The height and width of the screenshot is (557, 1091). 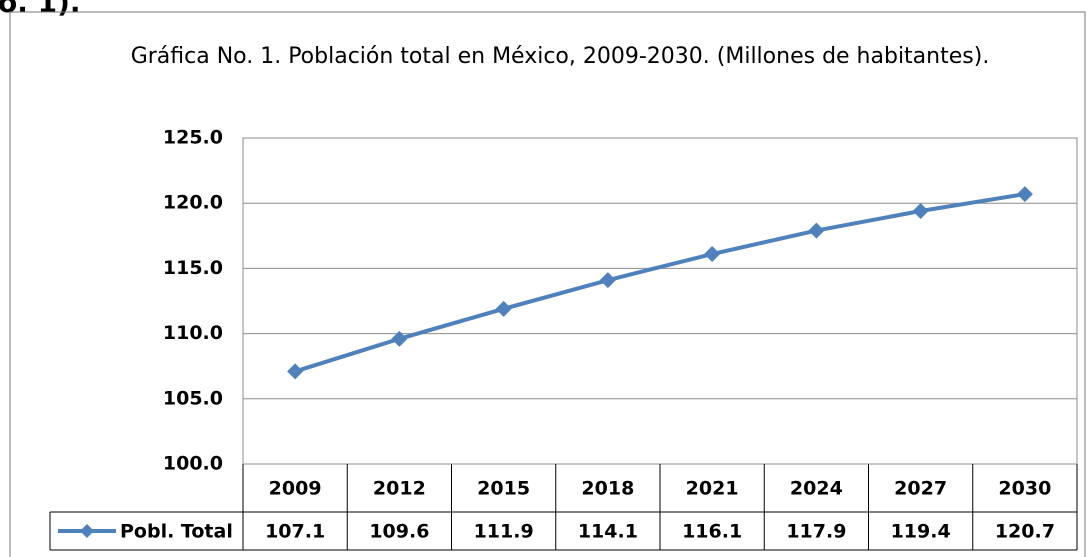 I want to click on legend-marker, so click(x=87, y=531).